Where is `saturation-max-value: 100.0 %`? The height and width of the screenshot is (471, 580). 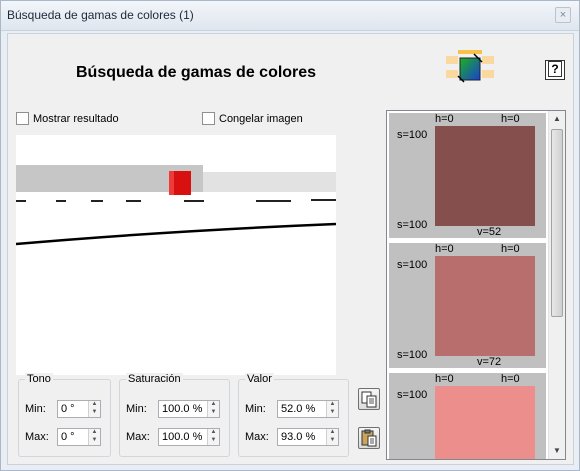
saturation-max-value: 100.0 % is located at coordinates (182, 437).